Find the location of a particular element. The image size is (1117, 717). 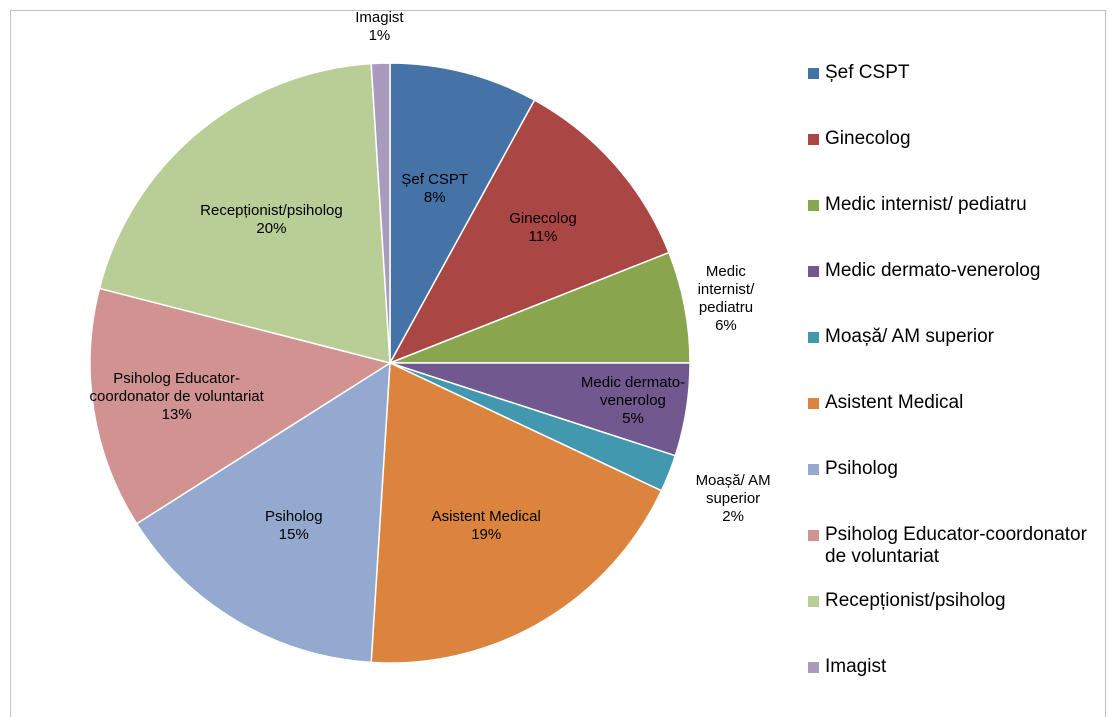

data-label-name: Asistent Medical is located at coordinates (486, 516).